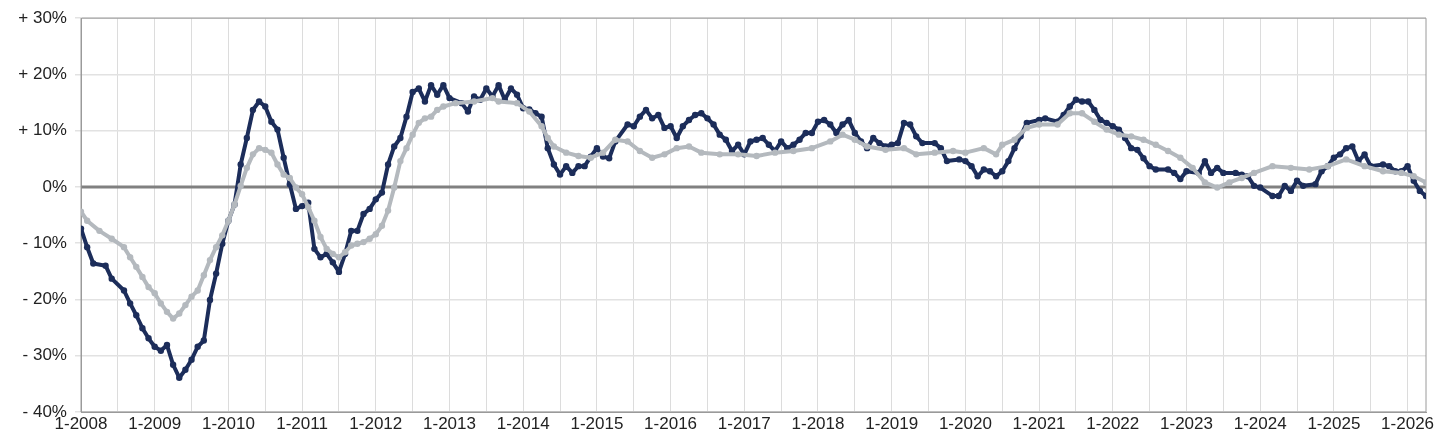  Describe the element at coordinates (892, 423) in the screenshot. I see `x-tick-label: 1-2019` at that location.